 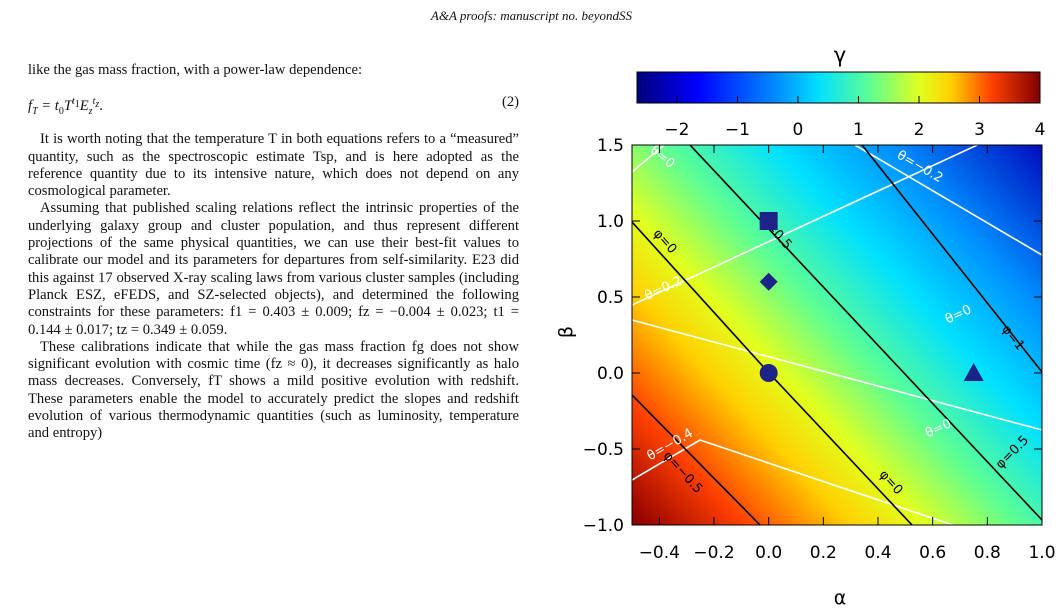 What do you see at coordinates (919, 130) in the screenshot?
I see `colorbar-tick-label: 2` at bounding box center [919, 130].